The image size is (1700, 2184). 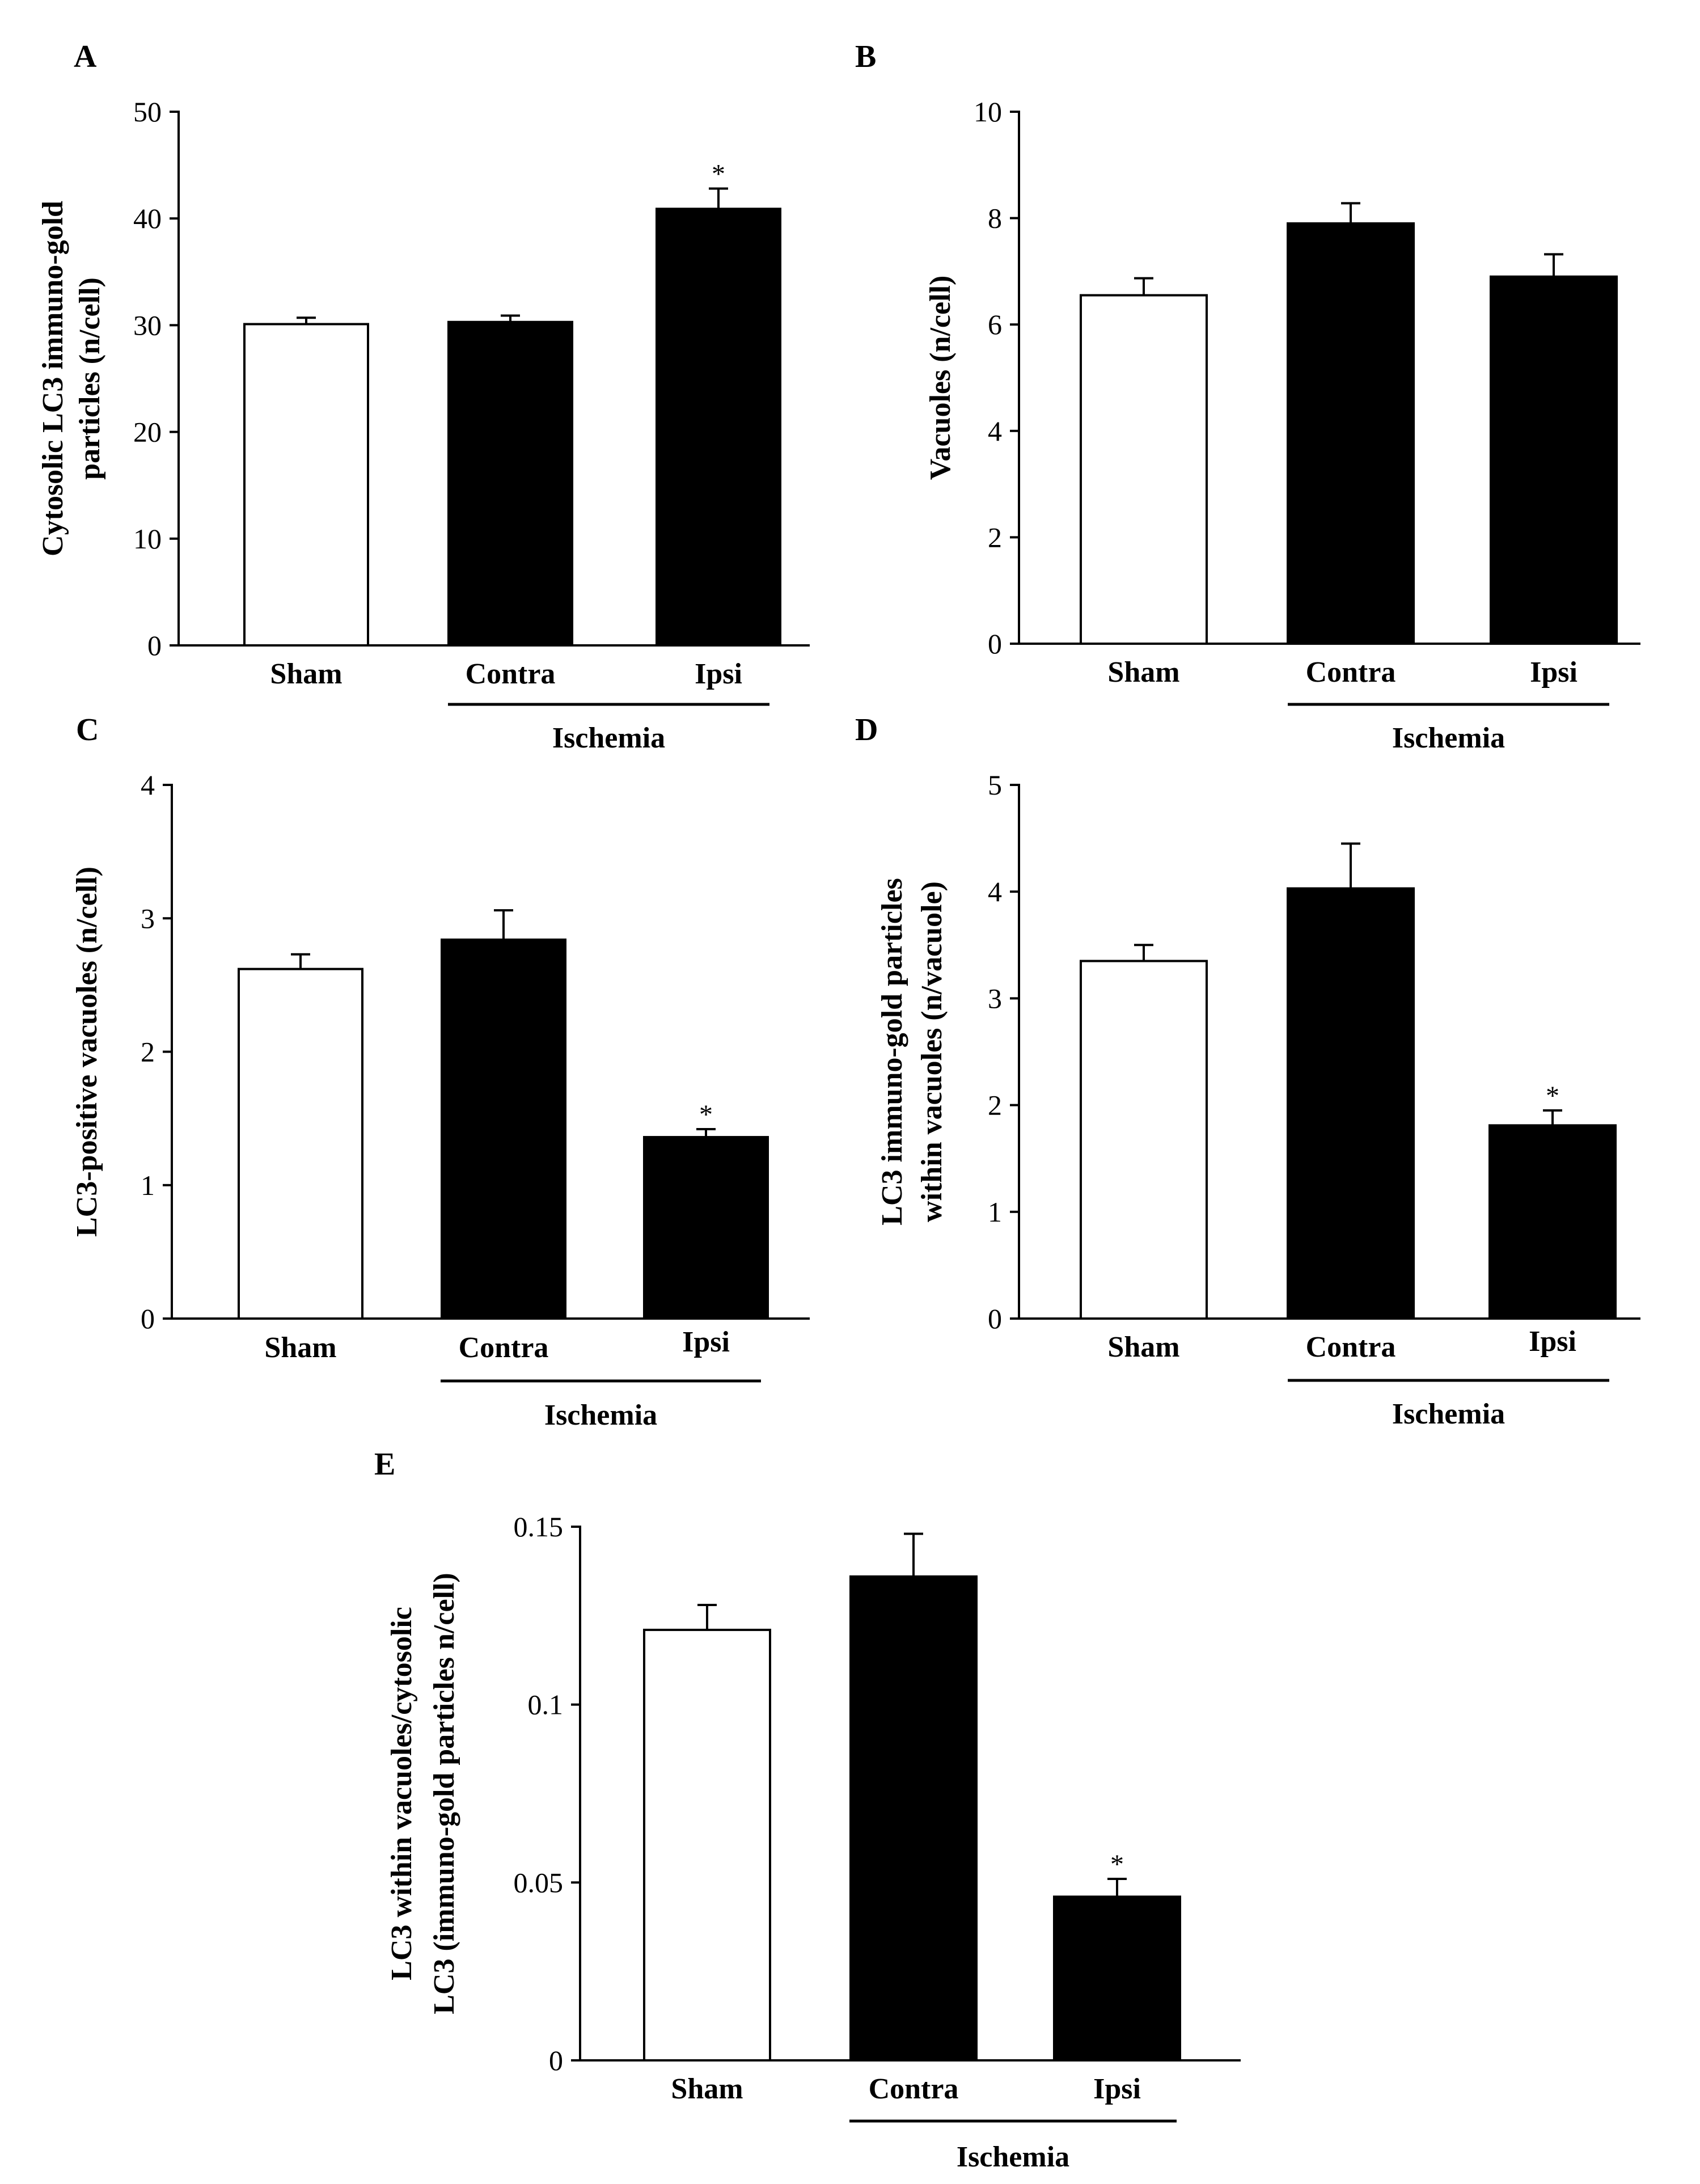 What do you see at coordinates (87, 1052) in the screenshot?
I see `y-axis-title: LC3-positive vacuoles (n/cell)` at bounding box center [87, 1052].